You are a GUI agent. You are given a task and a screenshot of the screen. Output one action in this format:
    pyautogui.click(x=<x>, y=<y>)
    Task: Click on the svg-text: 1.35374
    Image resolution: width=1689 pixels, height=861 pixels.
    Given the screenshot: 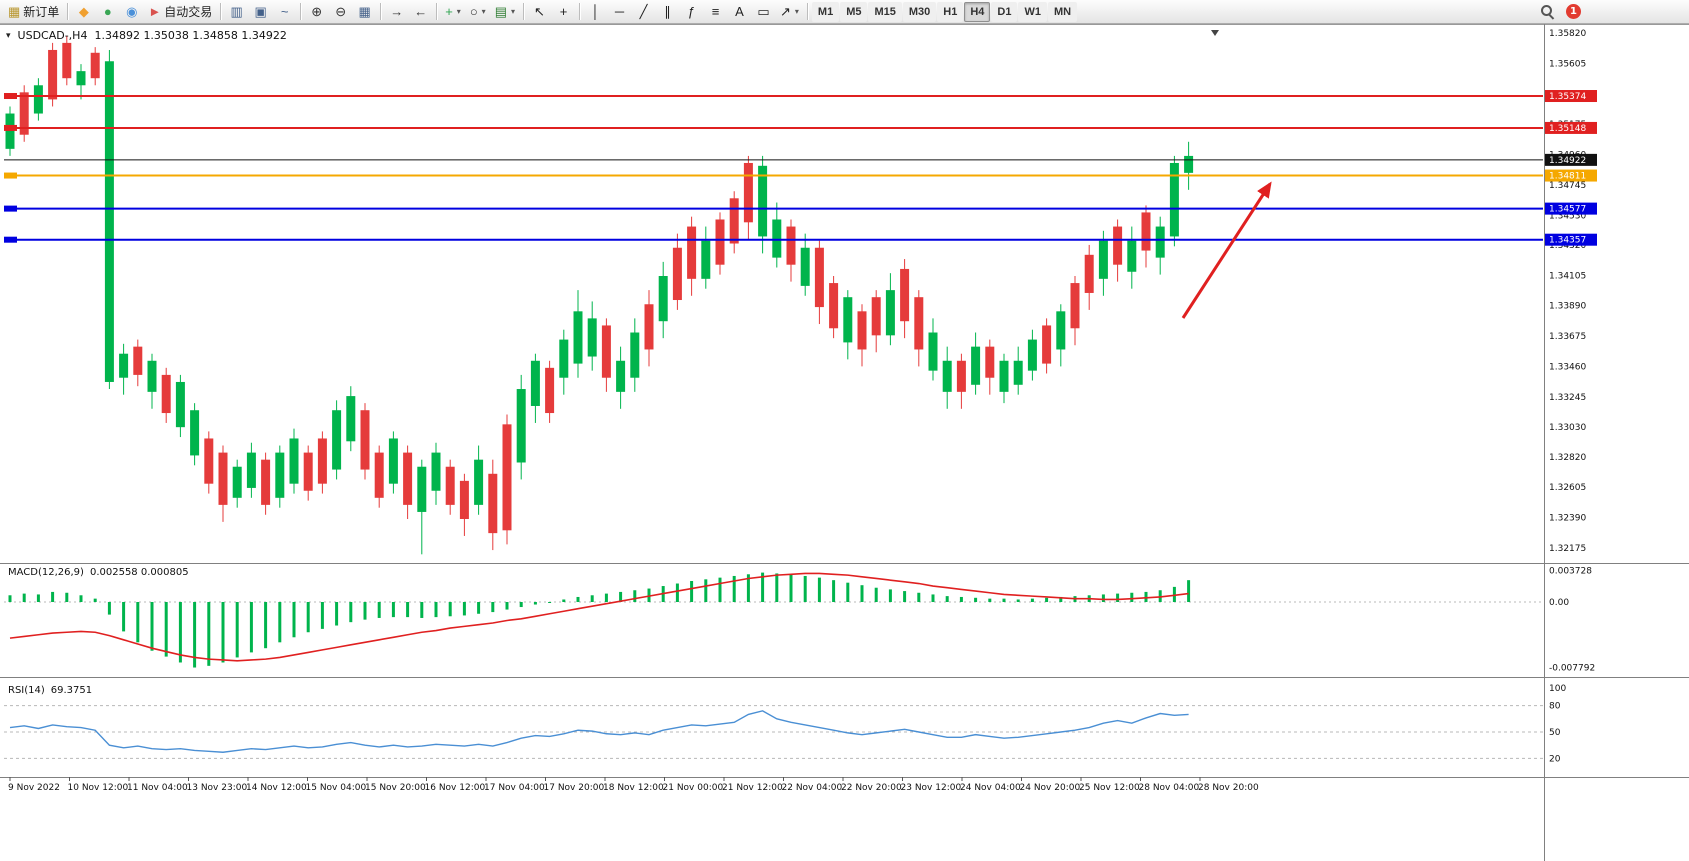 What is the action you would take?
    pyautogui.click(x=1567, y=97)
    